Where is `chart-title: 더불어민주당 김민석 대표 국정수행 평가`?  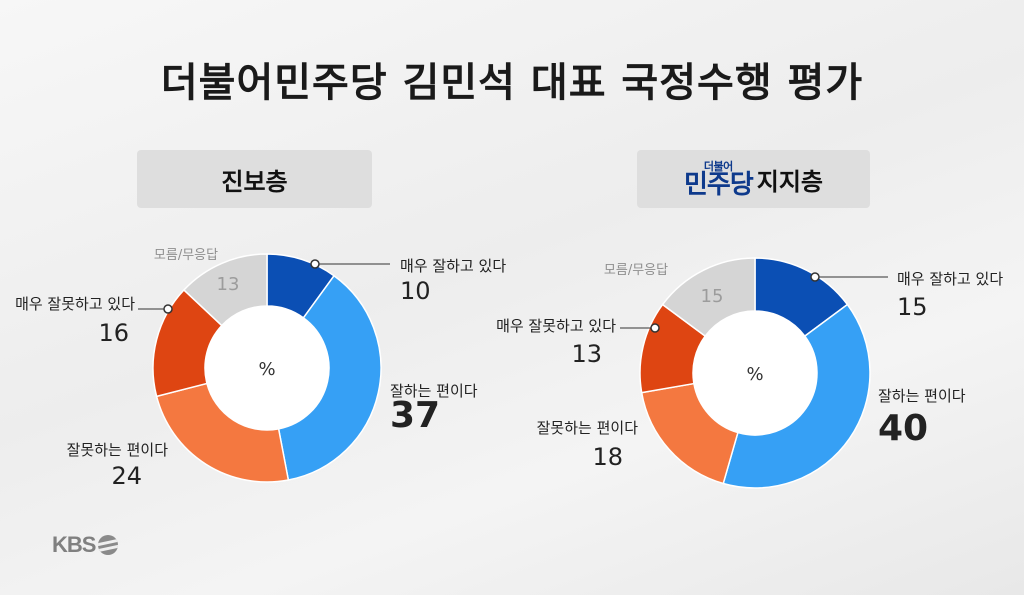
chart-title: 더불어민주당 김민석 대표 국정수행 평가 is located at coordinates (512, 83).